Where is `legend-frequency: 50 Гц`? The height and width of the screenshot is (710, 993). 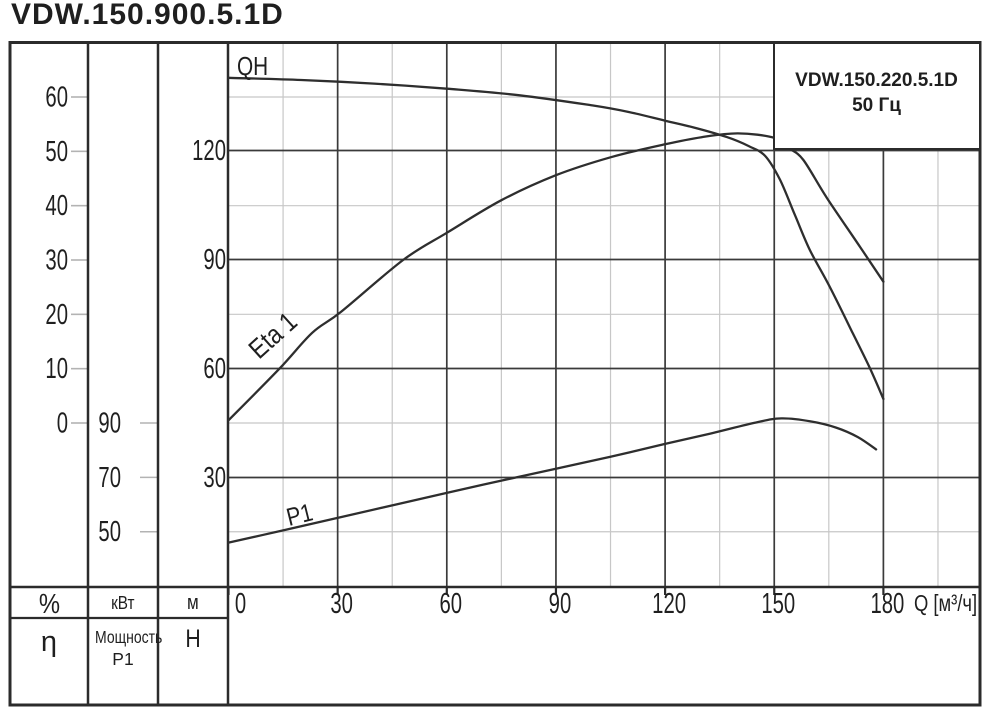 legend-frequency: 50 Гц is located at coordinates (876, 105).